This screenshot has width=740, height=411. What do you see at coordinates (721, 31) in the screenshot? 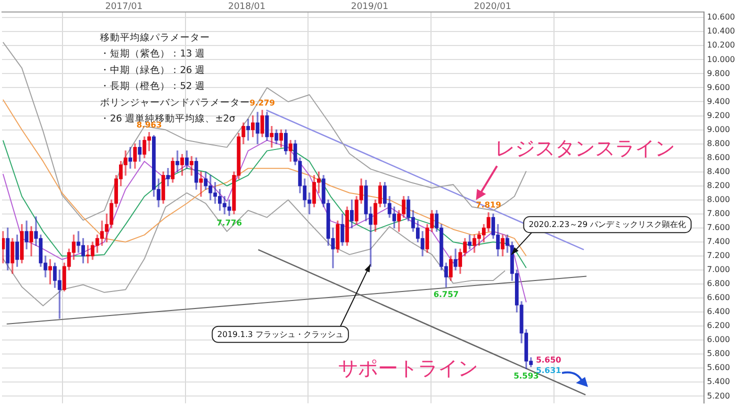
I see `y-tick-label: 10.400` at bounding box center [721, 31].